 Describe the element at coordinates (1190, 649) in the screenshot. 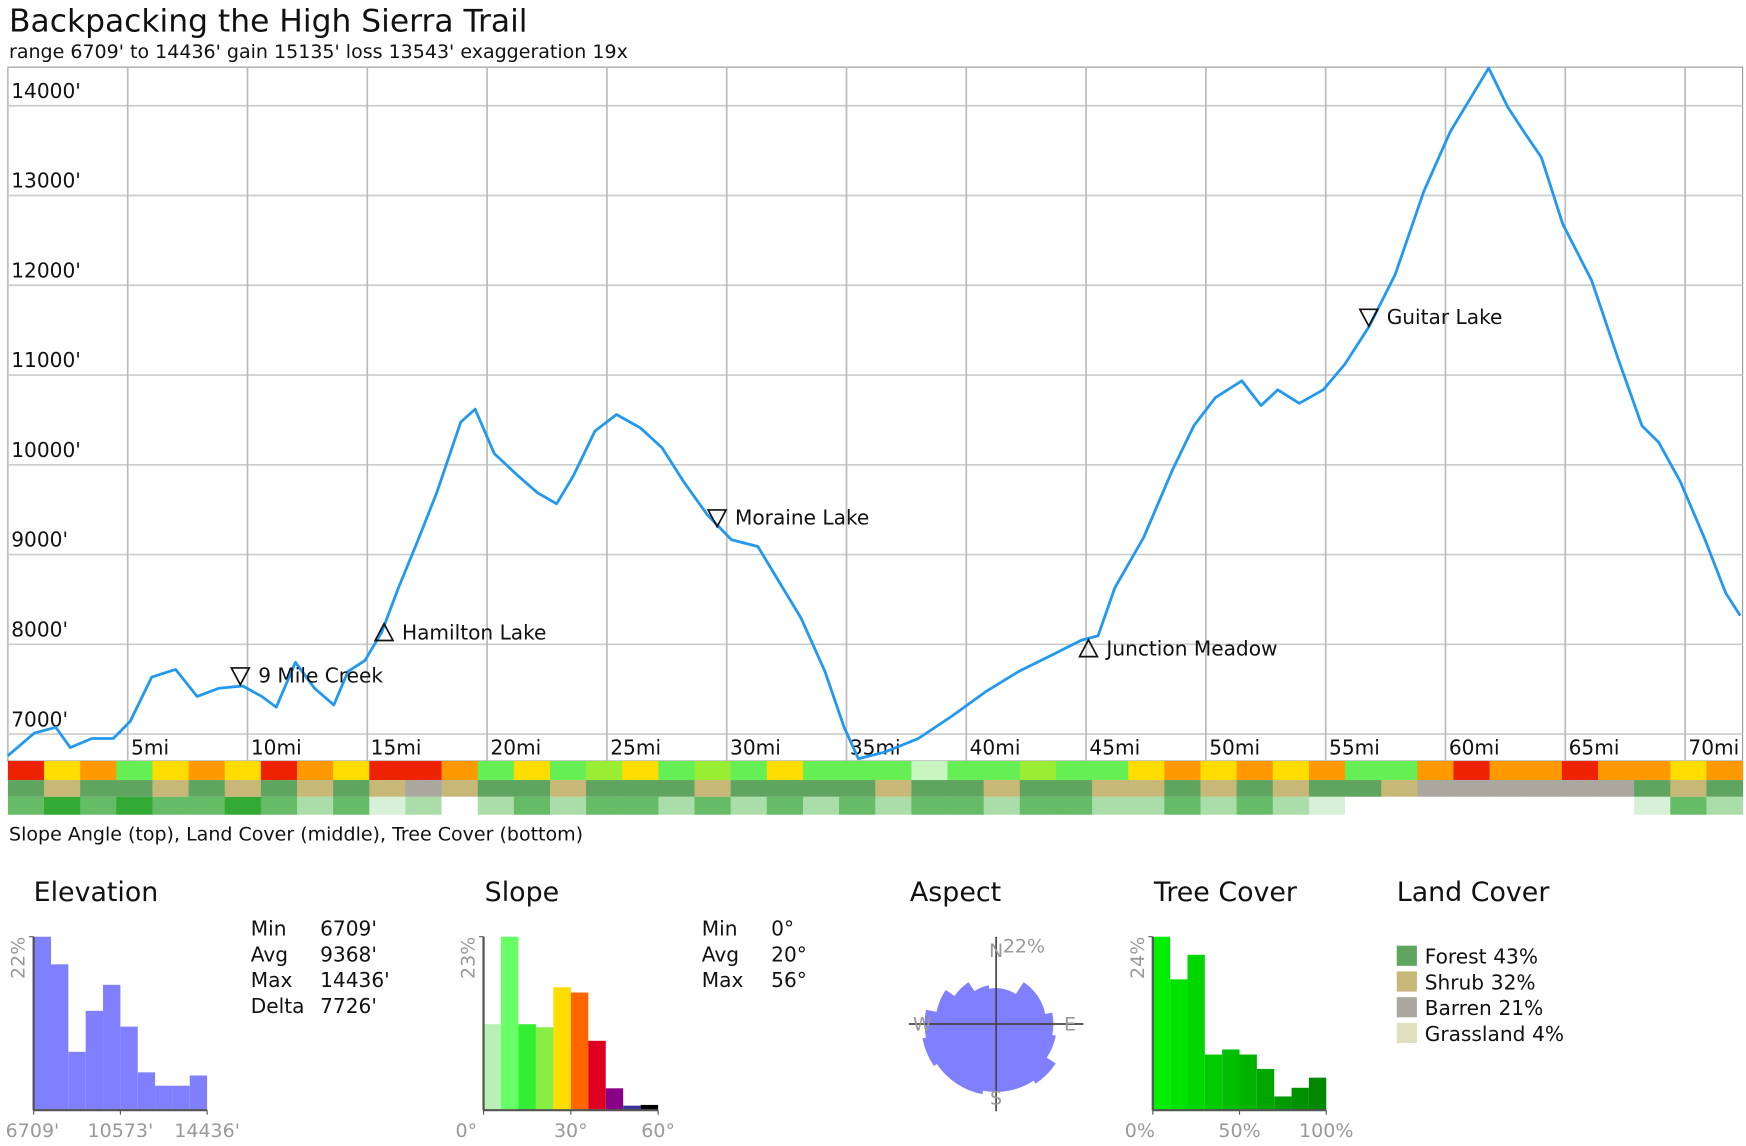

I see `waypoint-label: Junction Meadow` at that location.